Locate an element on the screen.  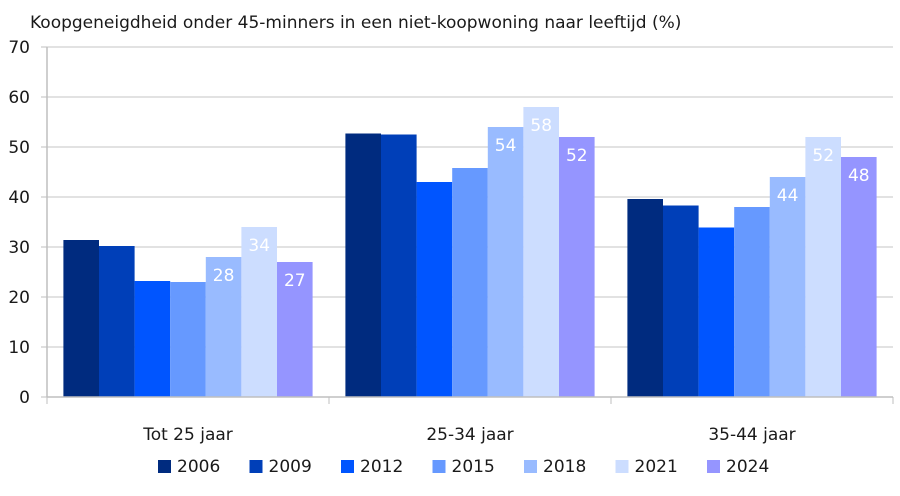
data-label: 34 is located at coordinates (259, 246).